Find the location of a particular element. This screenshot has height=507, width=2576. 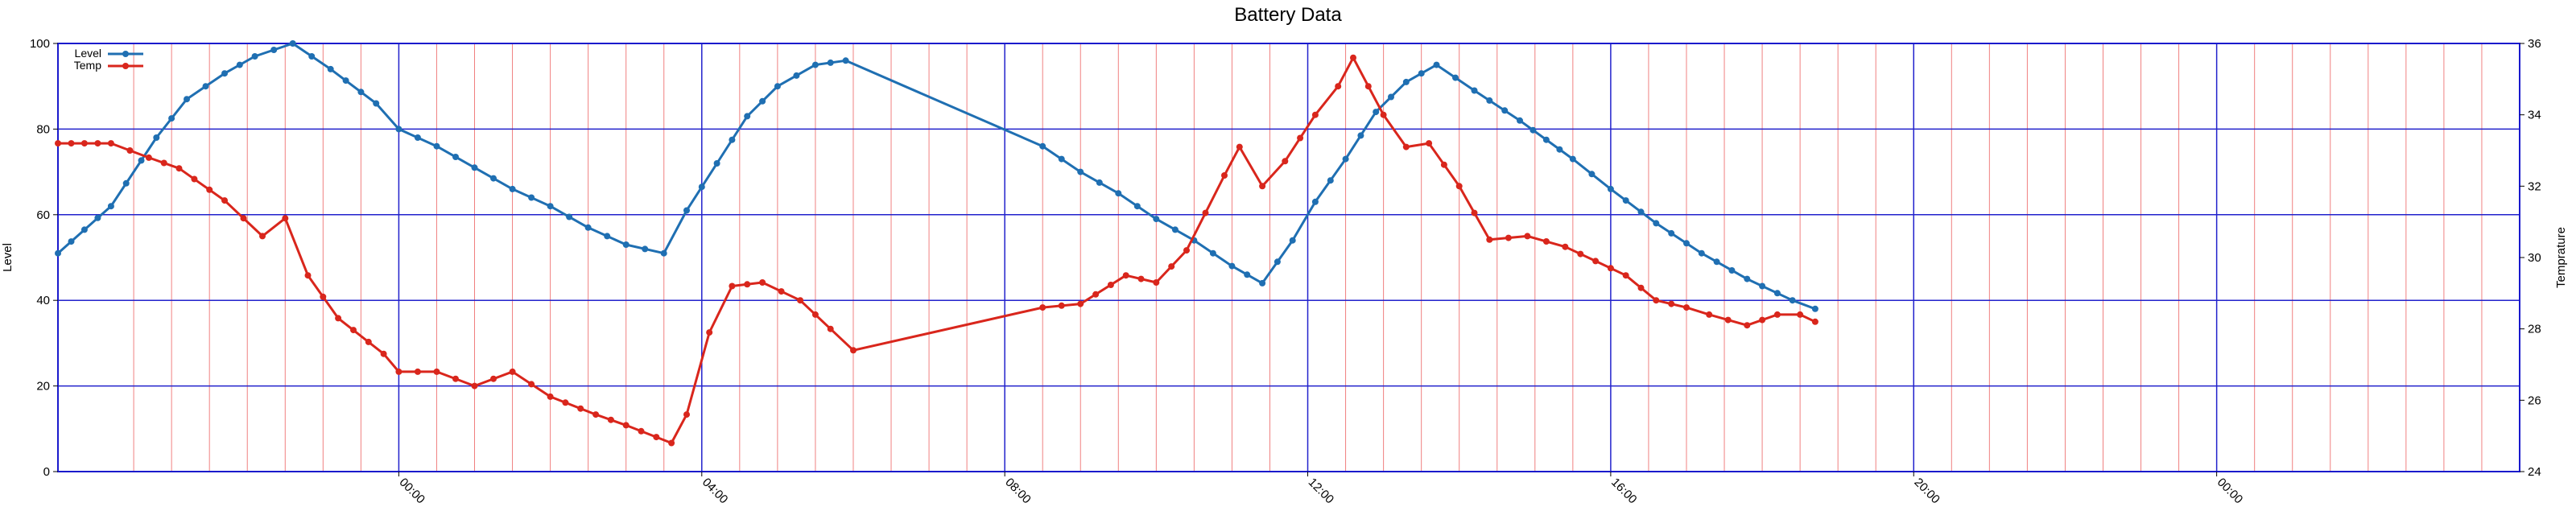

x-tick-label: 04:00 is located at coordinates (715, 491).